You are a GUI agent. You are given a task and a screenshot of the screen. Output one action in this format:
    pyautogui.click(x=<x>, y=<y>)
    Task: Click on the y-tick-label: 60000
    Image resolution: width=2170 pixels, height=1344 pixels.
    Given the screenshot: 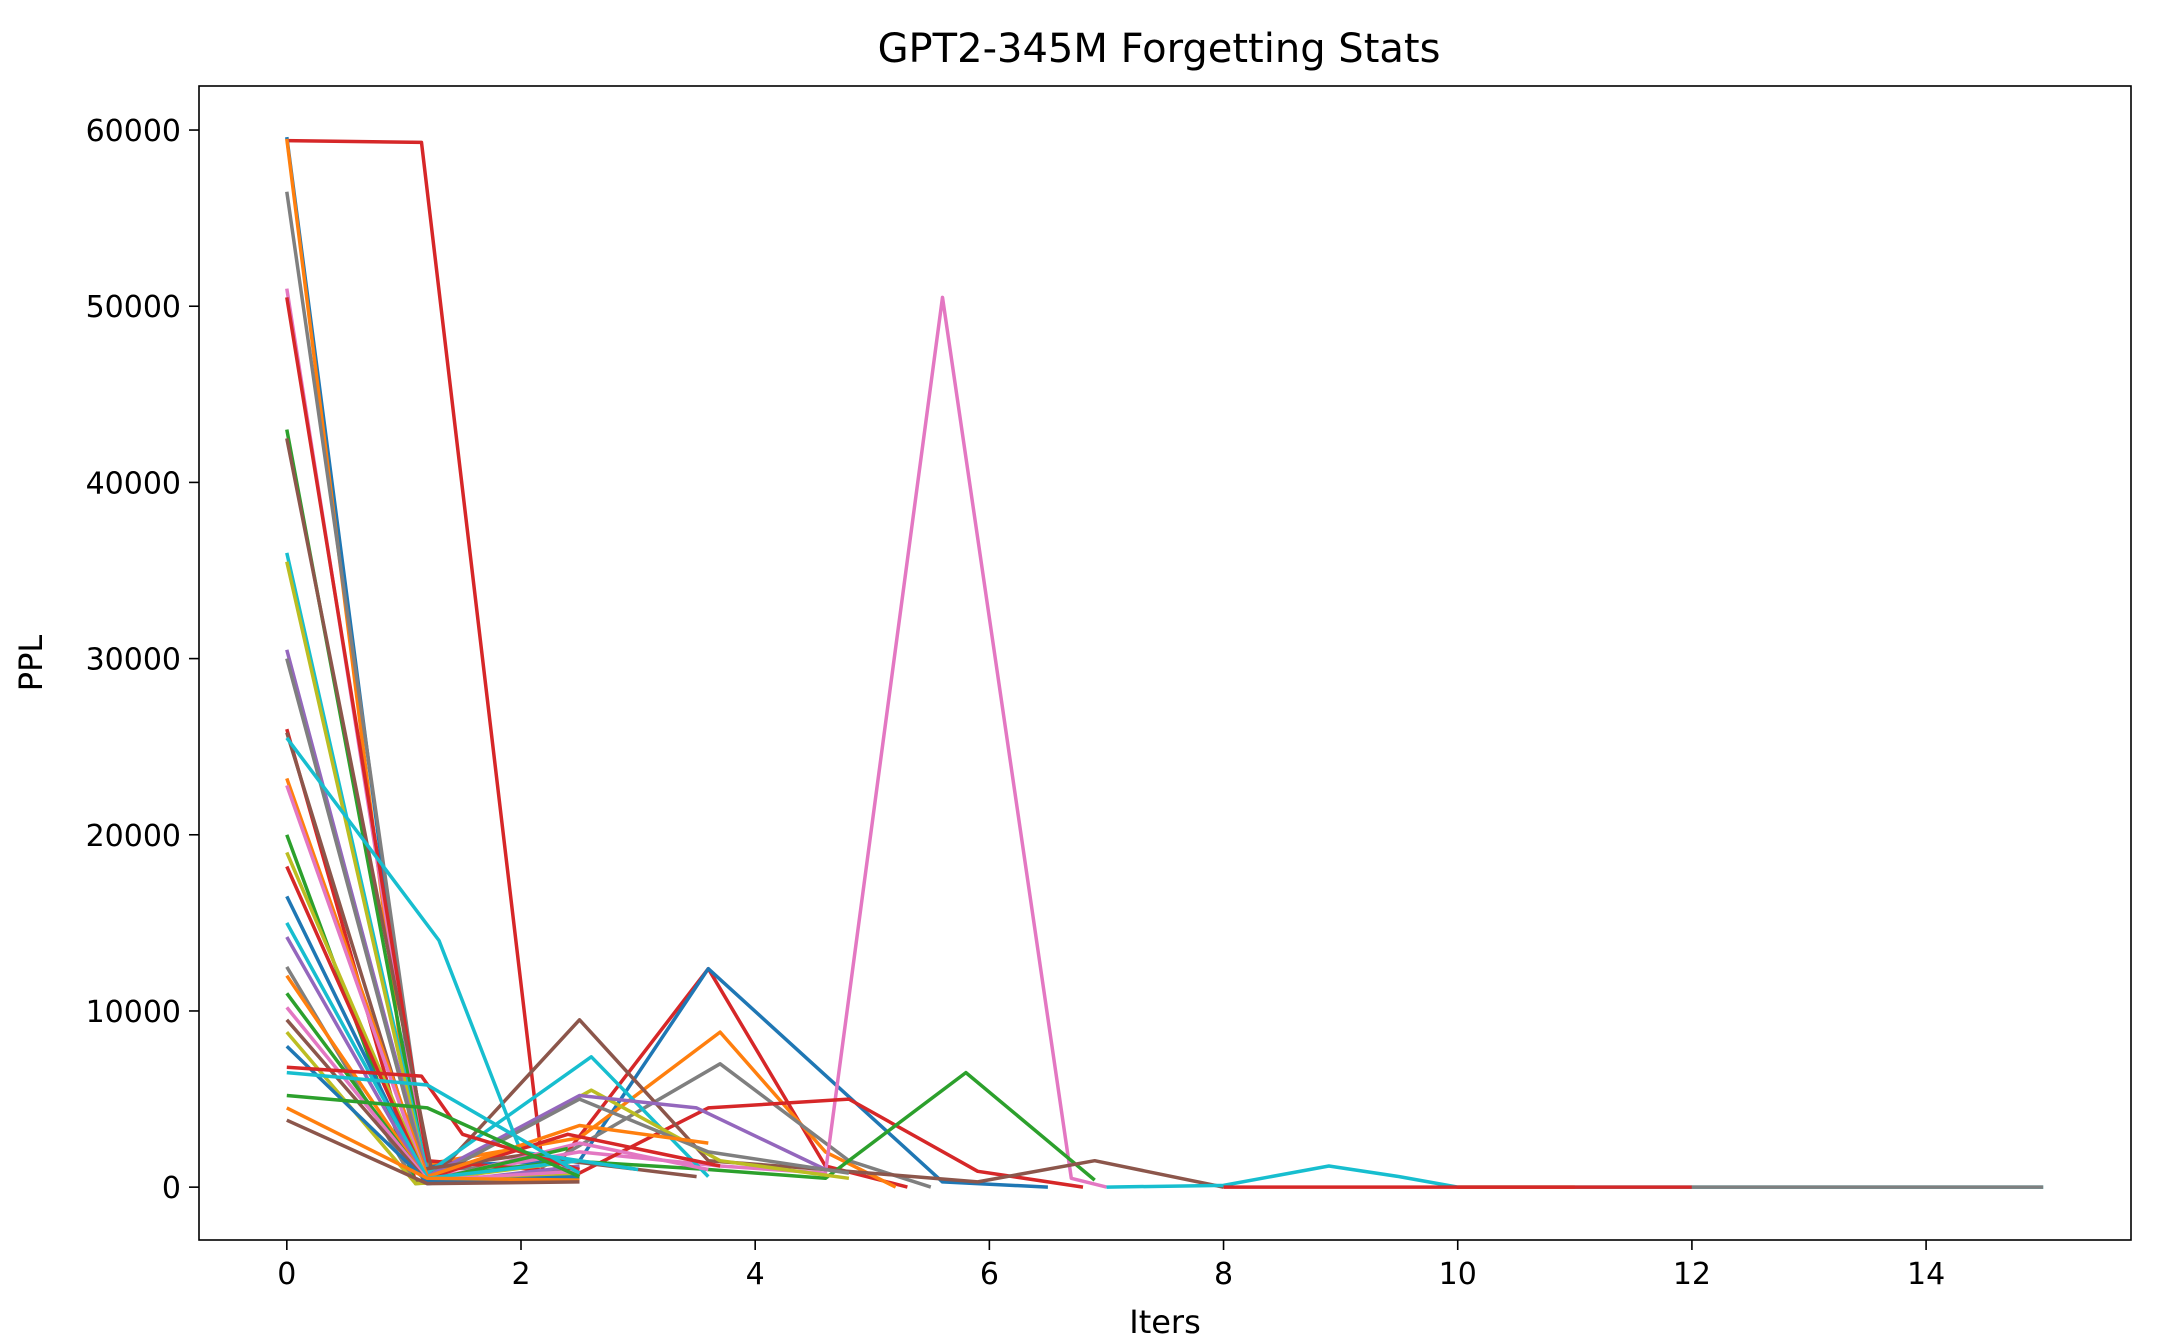 What is the action you would take?
    pyautogui.click(x=133, y=131)
    